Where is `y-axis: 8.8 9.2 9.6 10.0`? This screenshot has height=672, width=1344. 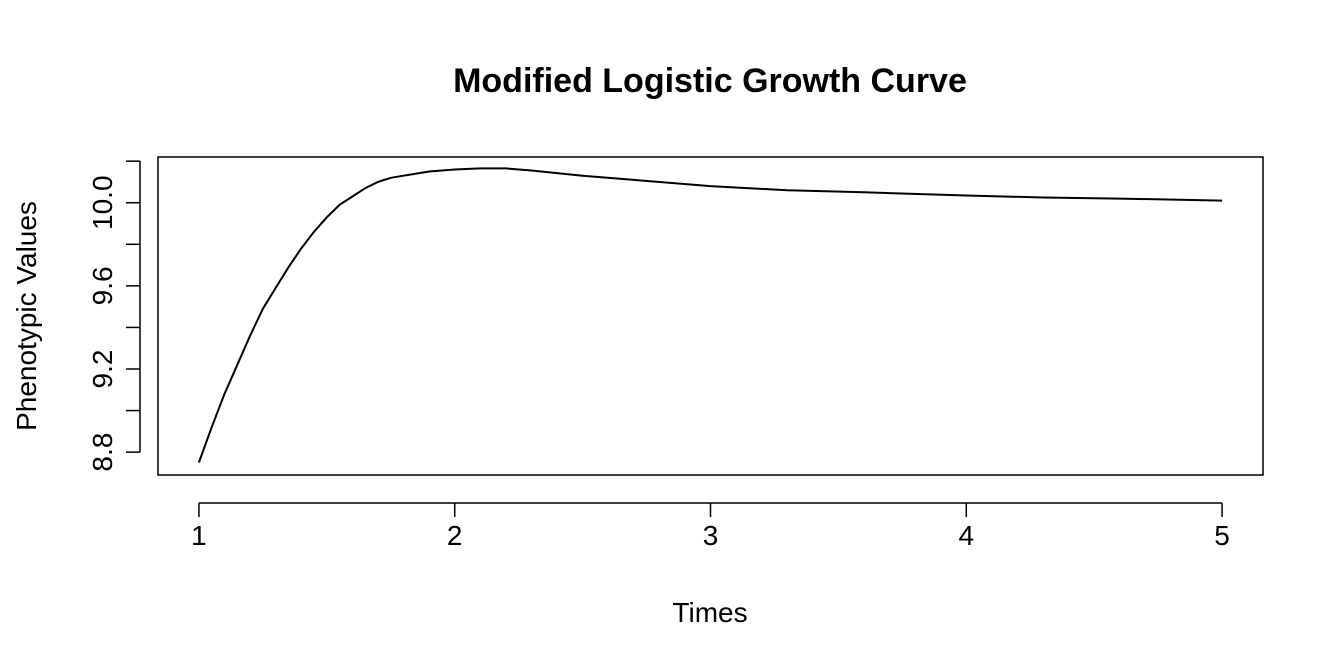 y-axis: 8.8 9.2 9.6 10.0 is located at coordinates (114, 316).